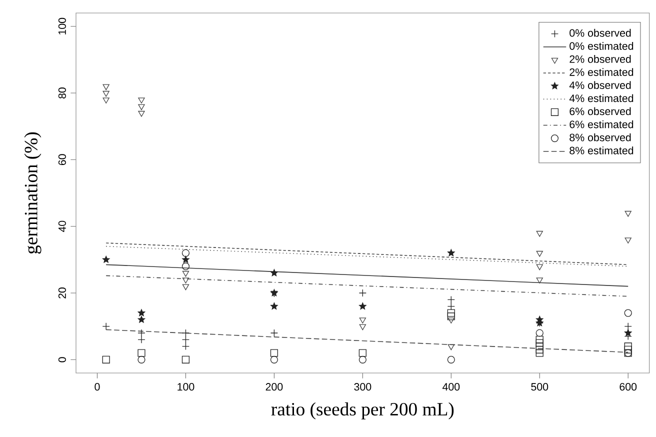 This screenshot has height=437, width=656. Describe the element at coordinates (362, 411) in the screenshot. I see `x-axis-title: ratio (seeds per 200 mL)` at that location.